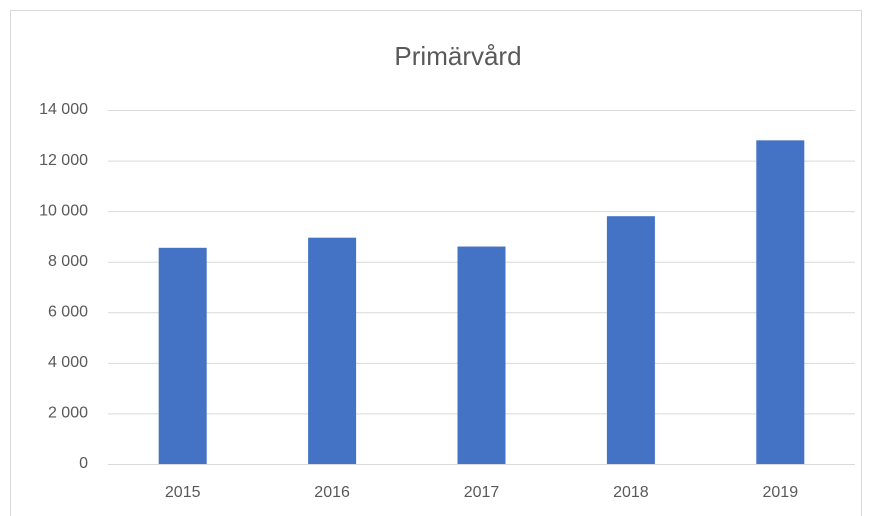 The image size is (873, 516). What do you see at coordinates (68, 413) in the screenshot?
I see `y-tick-label: 2 000` at bounding box center [68, 413].